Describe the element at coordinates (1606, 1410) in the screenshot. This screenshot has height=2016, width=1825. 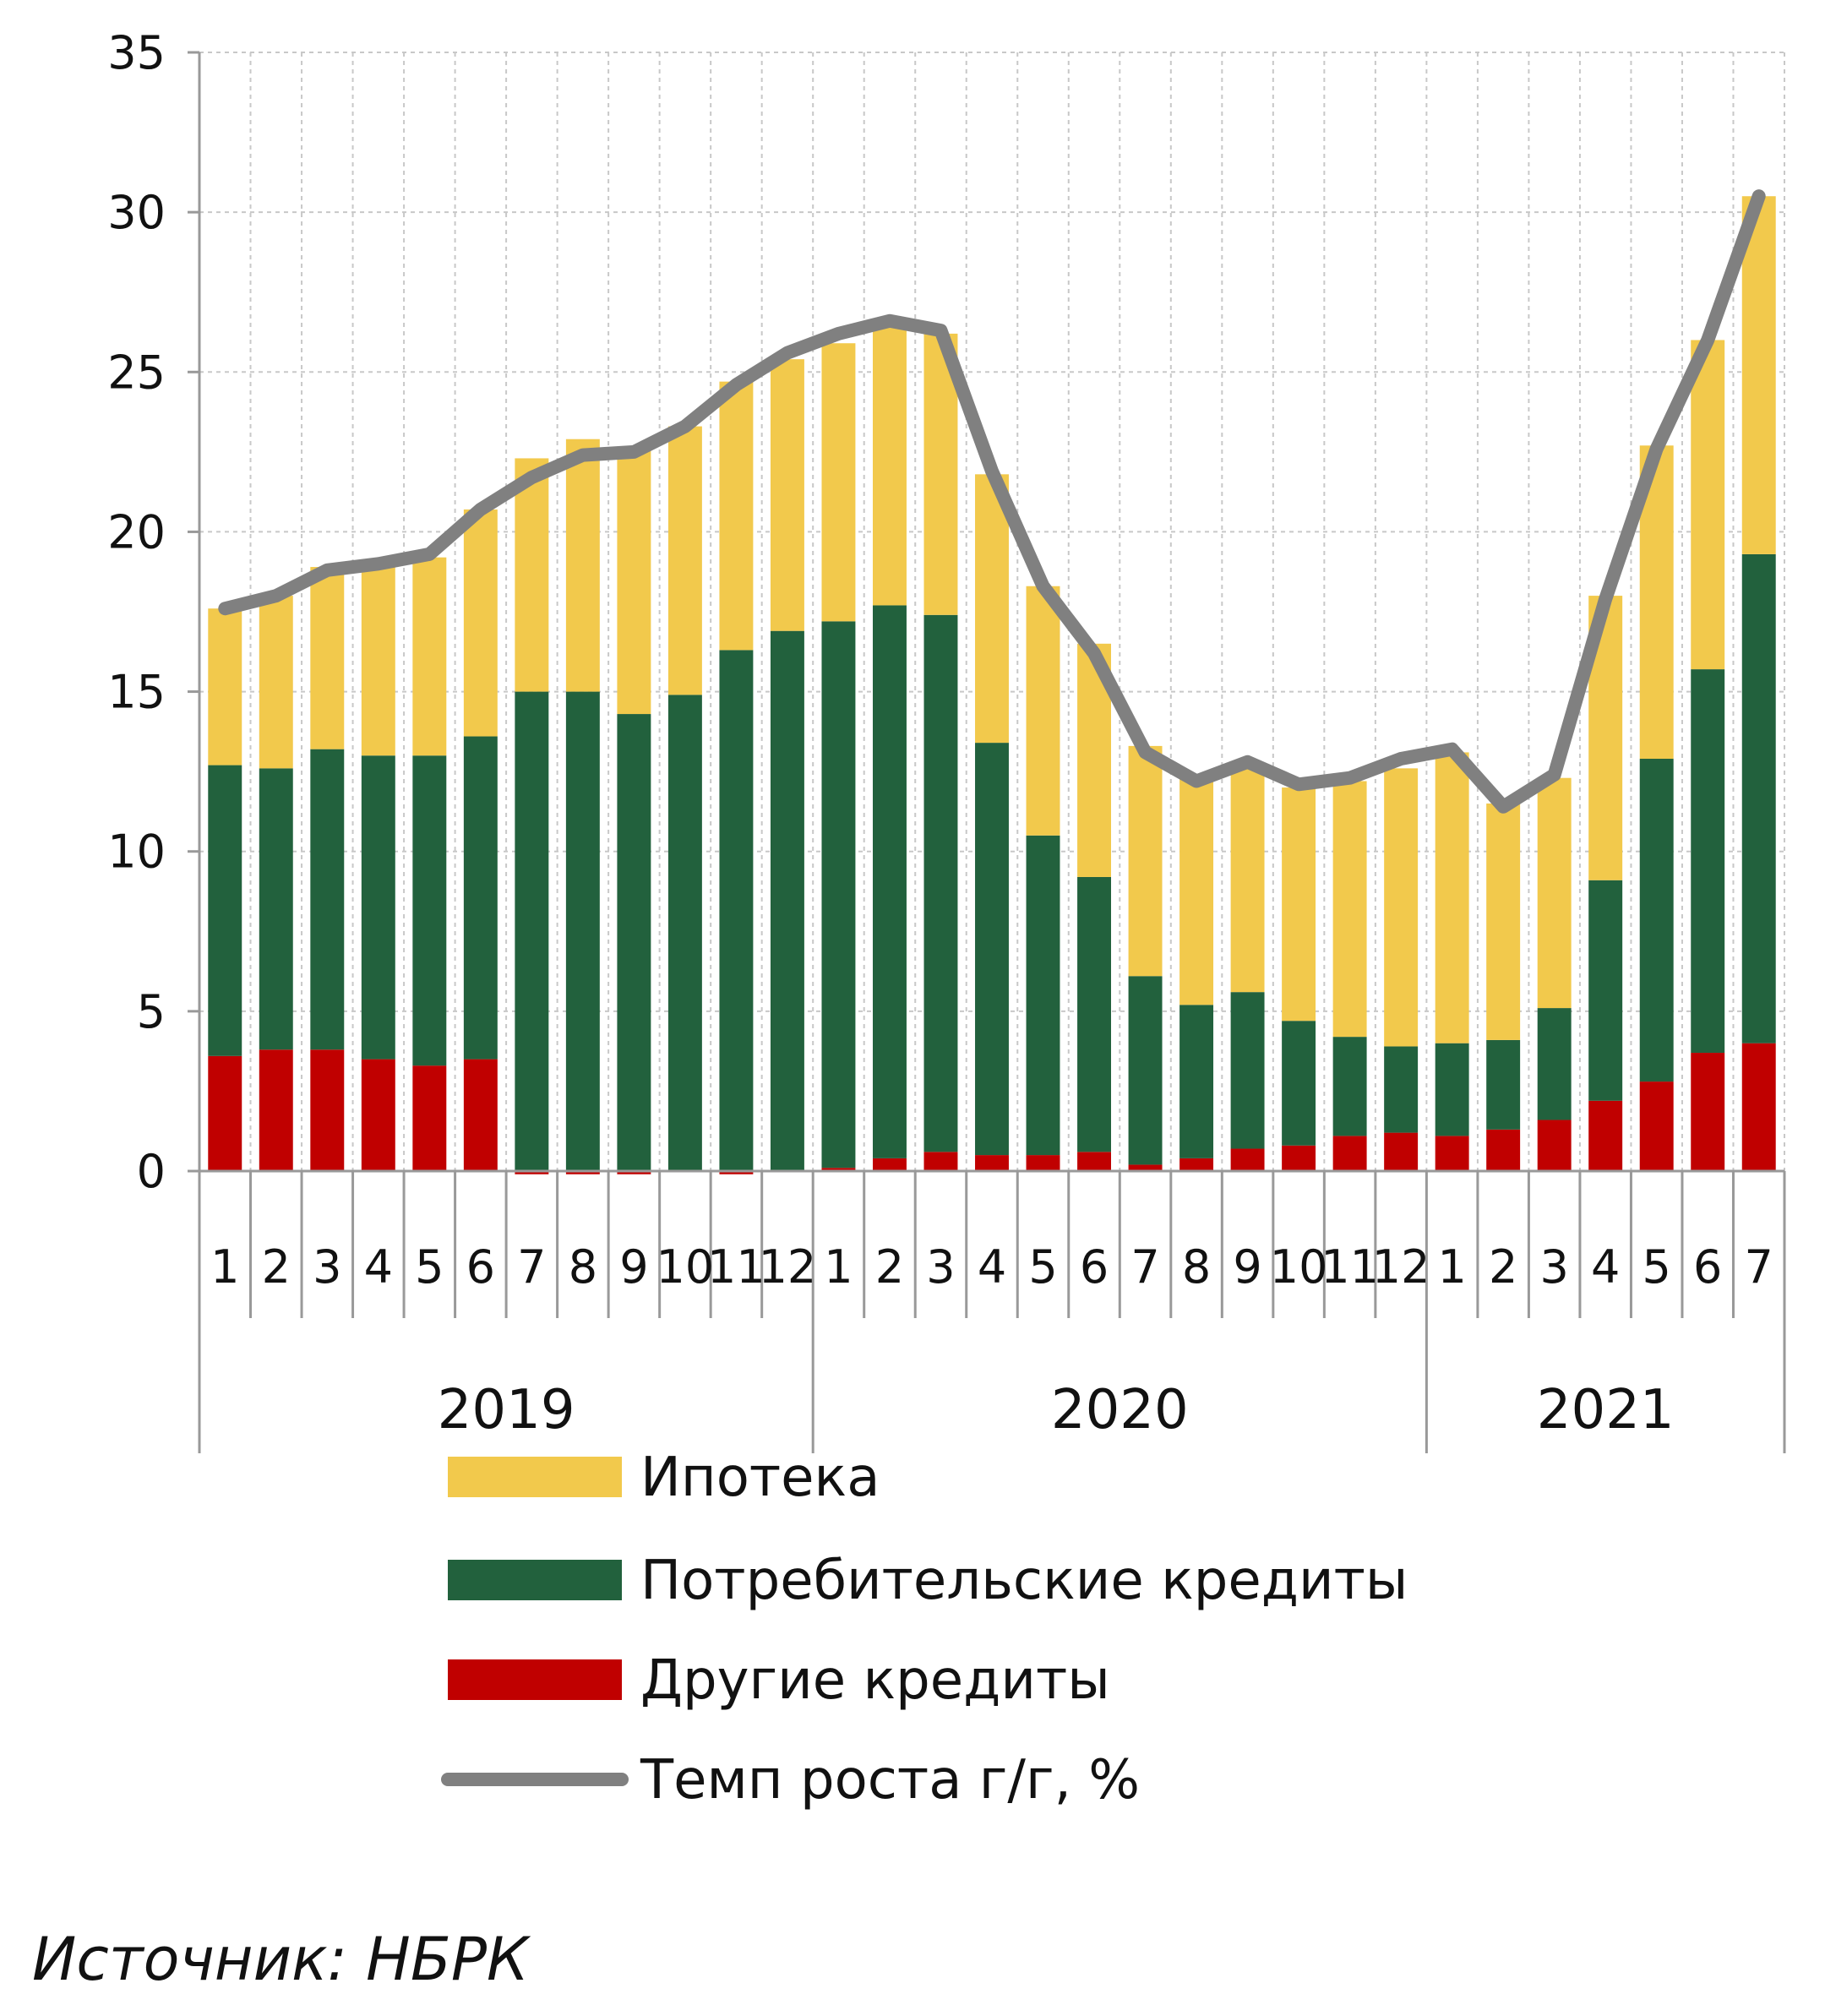
I see `year-label: 2021` at that location.